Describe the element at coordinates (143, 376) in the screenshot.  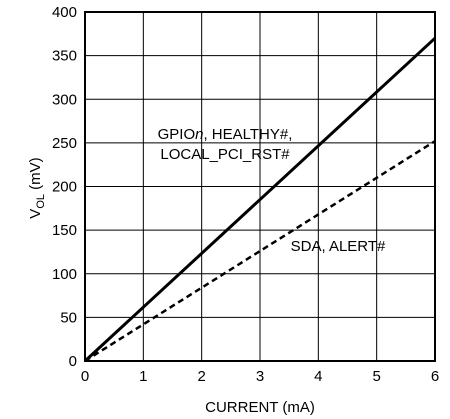
I see `x-tick-label: 1` at that location.